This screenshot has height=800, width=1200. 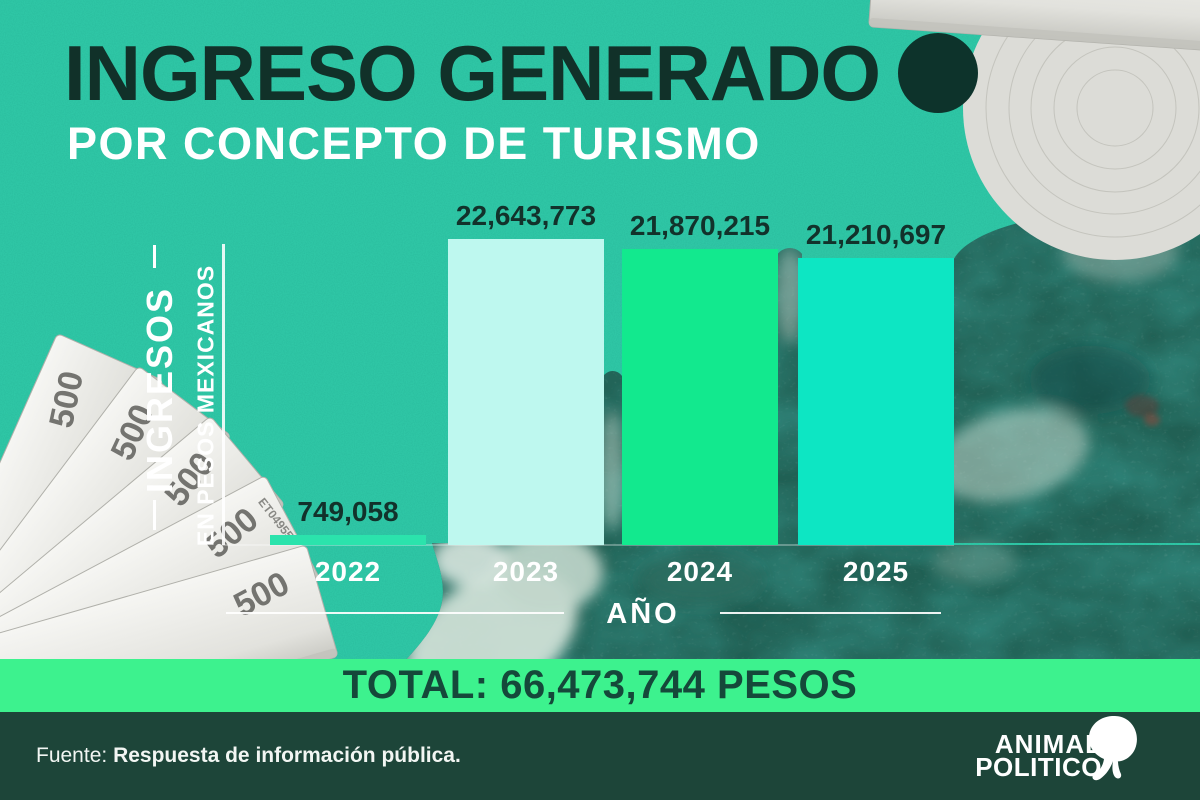 I want to click on source-text: Respuesta de información pública., so click(x=287, y=755).